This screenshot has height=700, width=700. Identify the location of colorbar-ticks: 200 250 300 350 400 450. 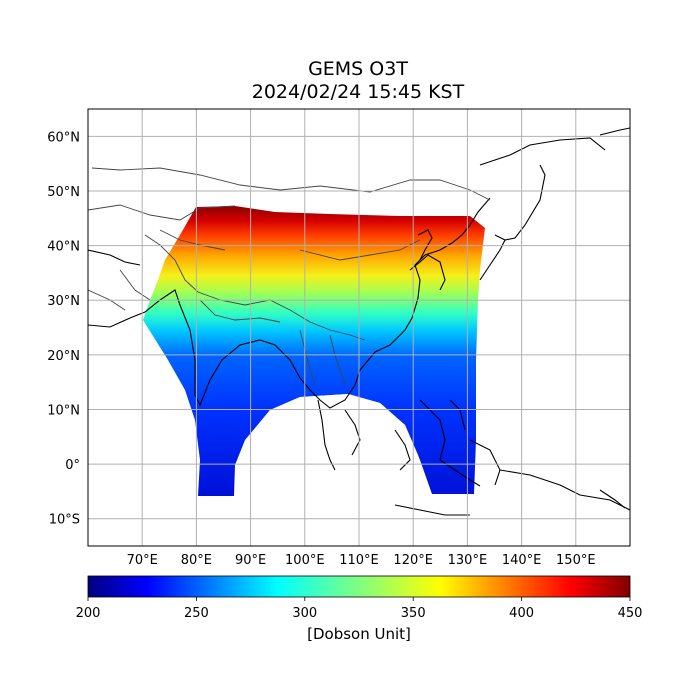
(359, 609).